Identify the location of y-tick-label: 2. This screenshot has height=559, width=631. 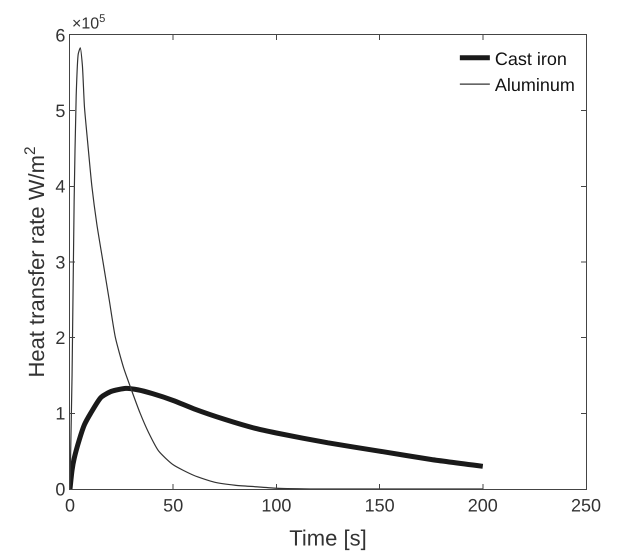
(60, 338).